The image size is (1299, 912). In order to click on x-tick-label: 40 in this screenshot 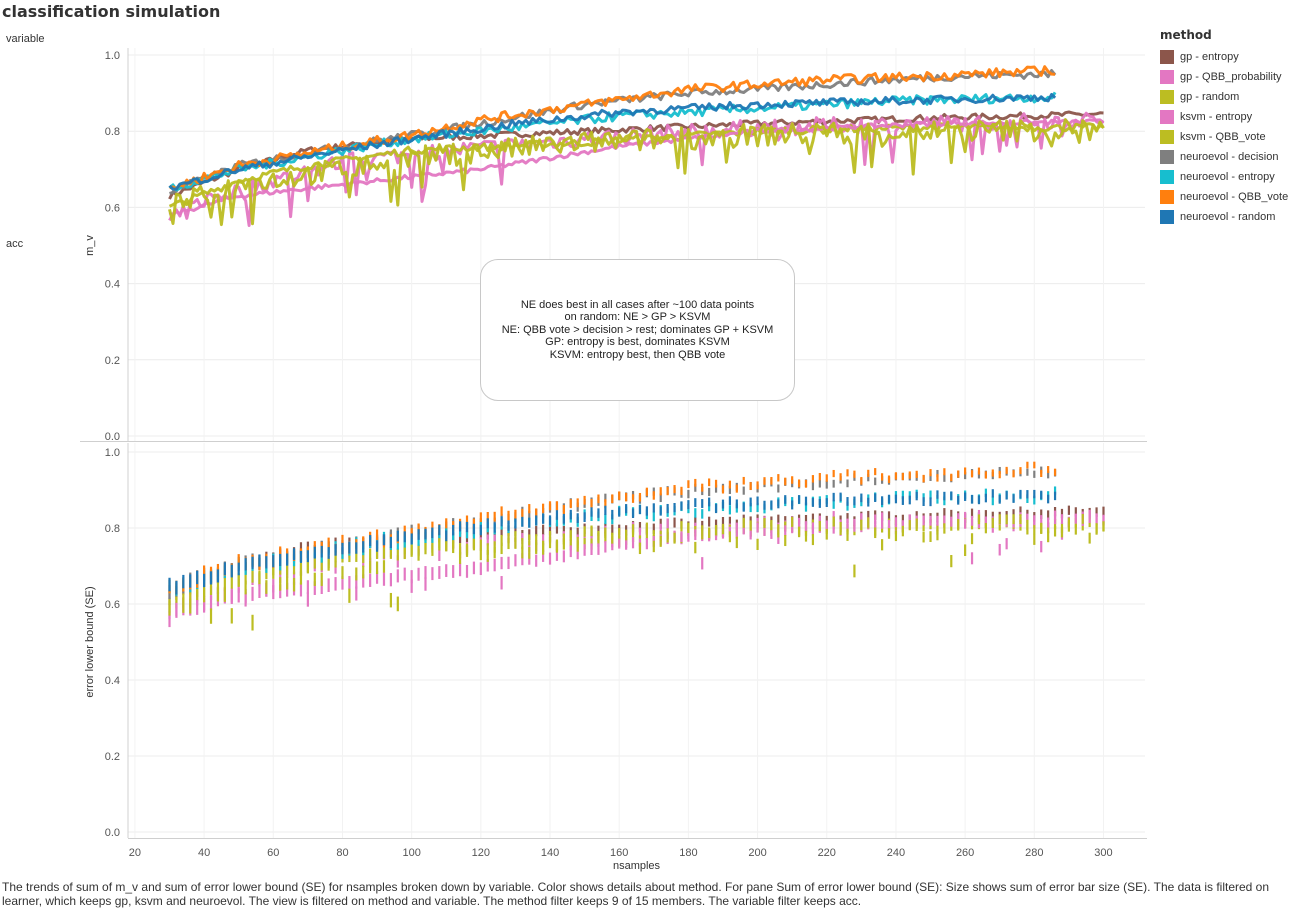, I will do `click(204, 853)`.